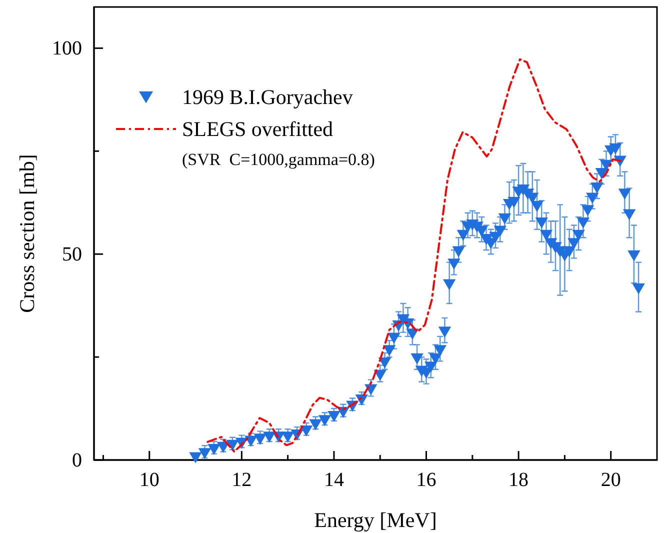 The image size is (667, 533). Describe the element at coordinates (375, 520) in the screenshot. I see `x-axis-title: Energy [MeV]` at that location.